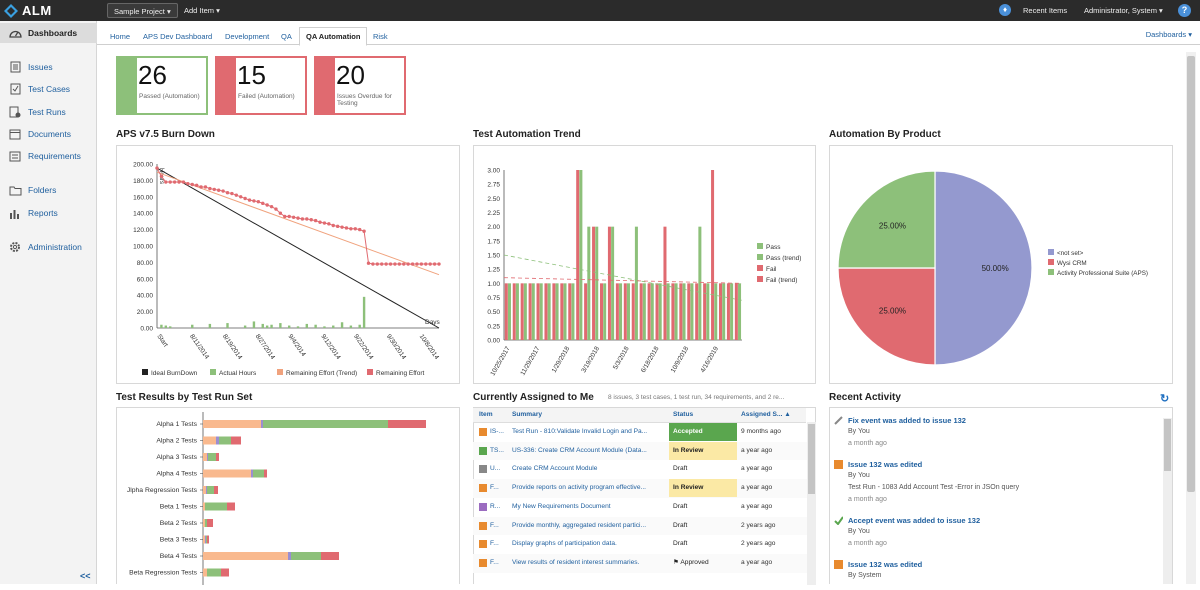 This screenshot has width=1200, height=590. What do you see at coordinates (914, 520) in the screenshot?
I see `activity-title: Accept event was added to issue 132` at bounding box center [914, 520].